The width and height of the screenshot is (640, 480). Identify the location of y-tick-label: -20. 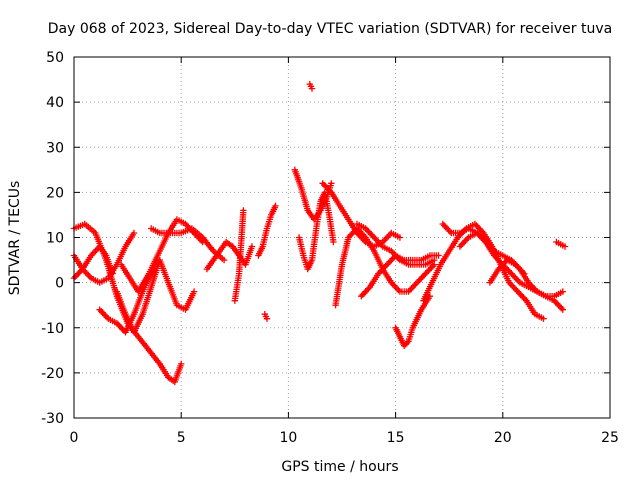
(52, 374).